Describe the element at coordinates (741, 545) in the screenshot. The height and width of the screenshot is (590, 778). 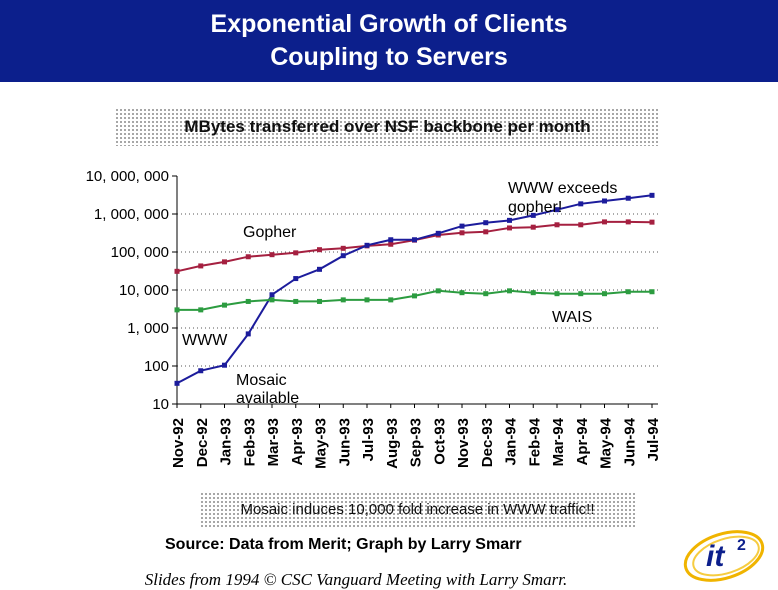
I see `logo-superscript: 2` at that location.